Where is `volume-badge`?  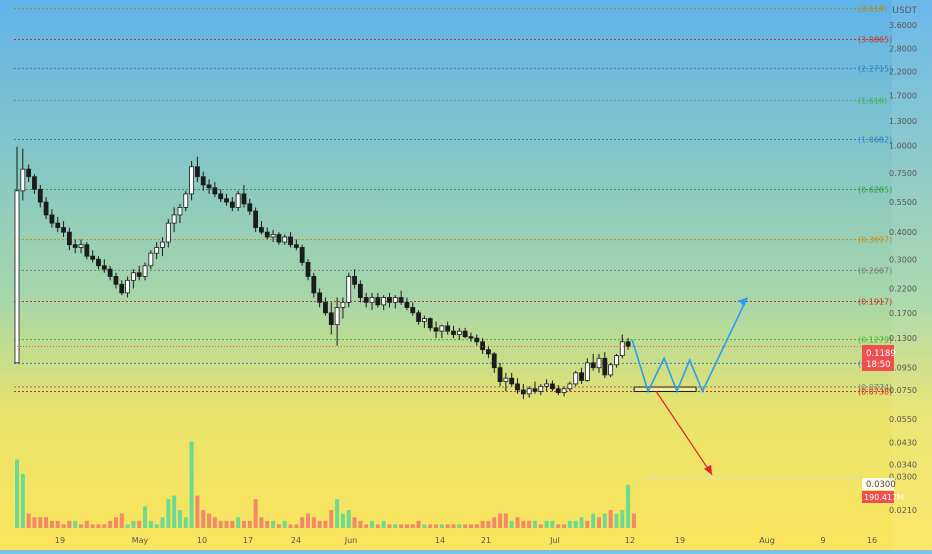 volume-badge is located at coordinates (878, 497).